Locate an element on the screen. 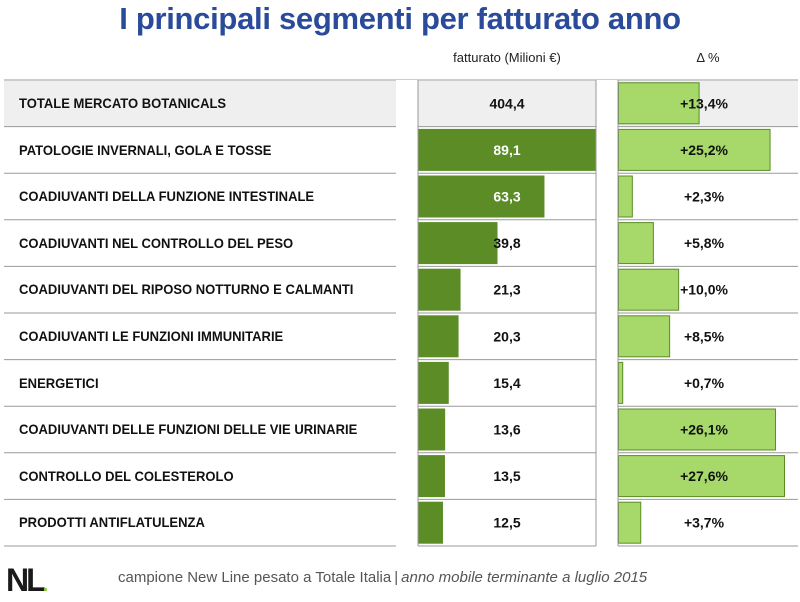 This screenshot has width=800, height=602. row-label: TOTALE MERCATO BOTANICALS is located at coordinates (123, 103).